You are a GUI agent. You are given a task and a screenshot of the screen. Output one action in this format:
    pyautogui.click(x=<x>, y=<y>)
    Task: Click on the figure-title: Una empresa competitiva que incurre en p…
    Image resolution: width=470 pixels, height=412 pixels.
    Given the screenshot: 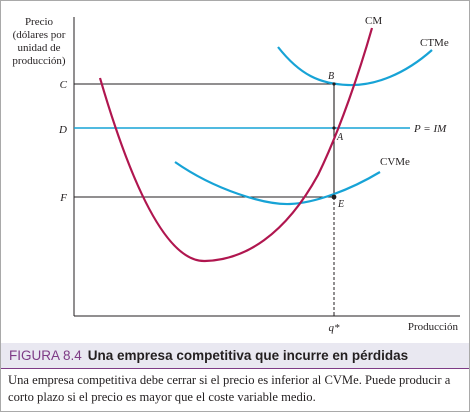 What is the action you would take?
    pyautogui.click(x=248, y=355)
    